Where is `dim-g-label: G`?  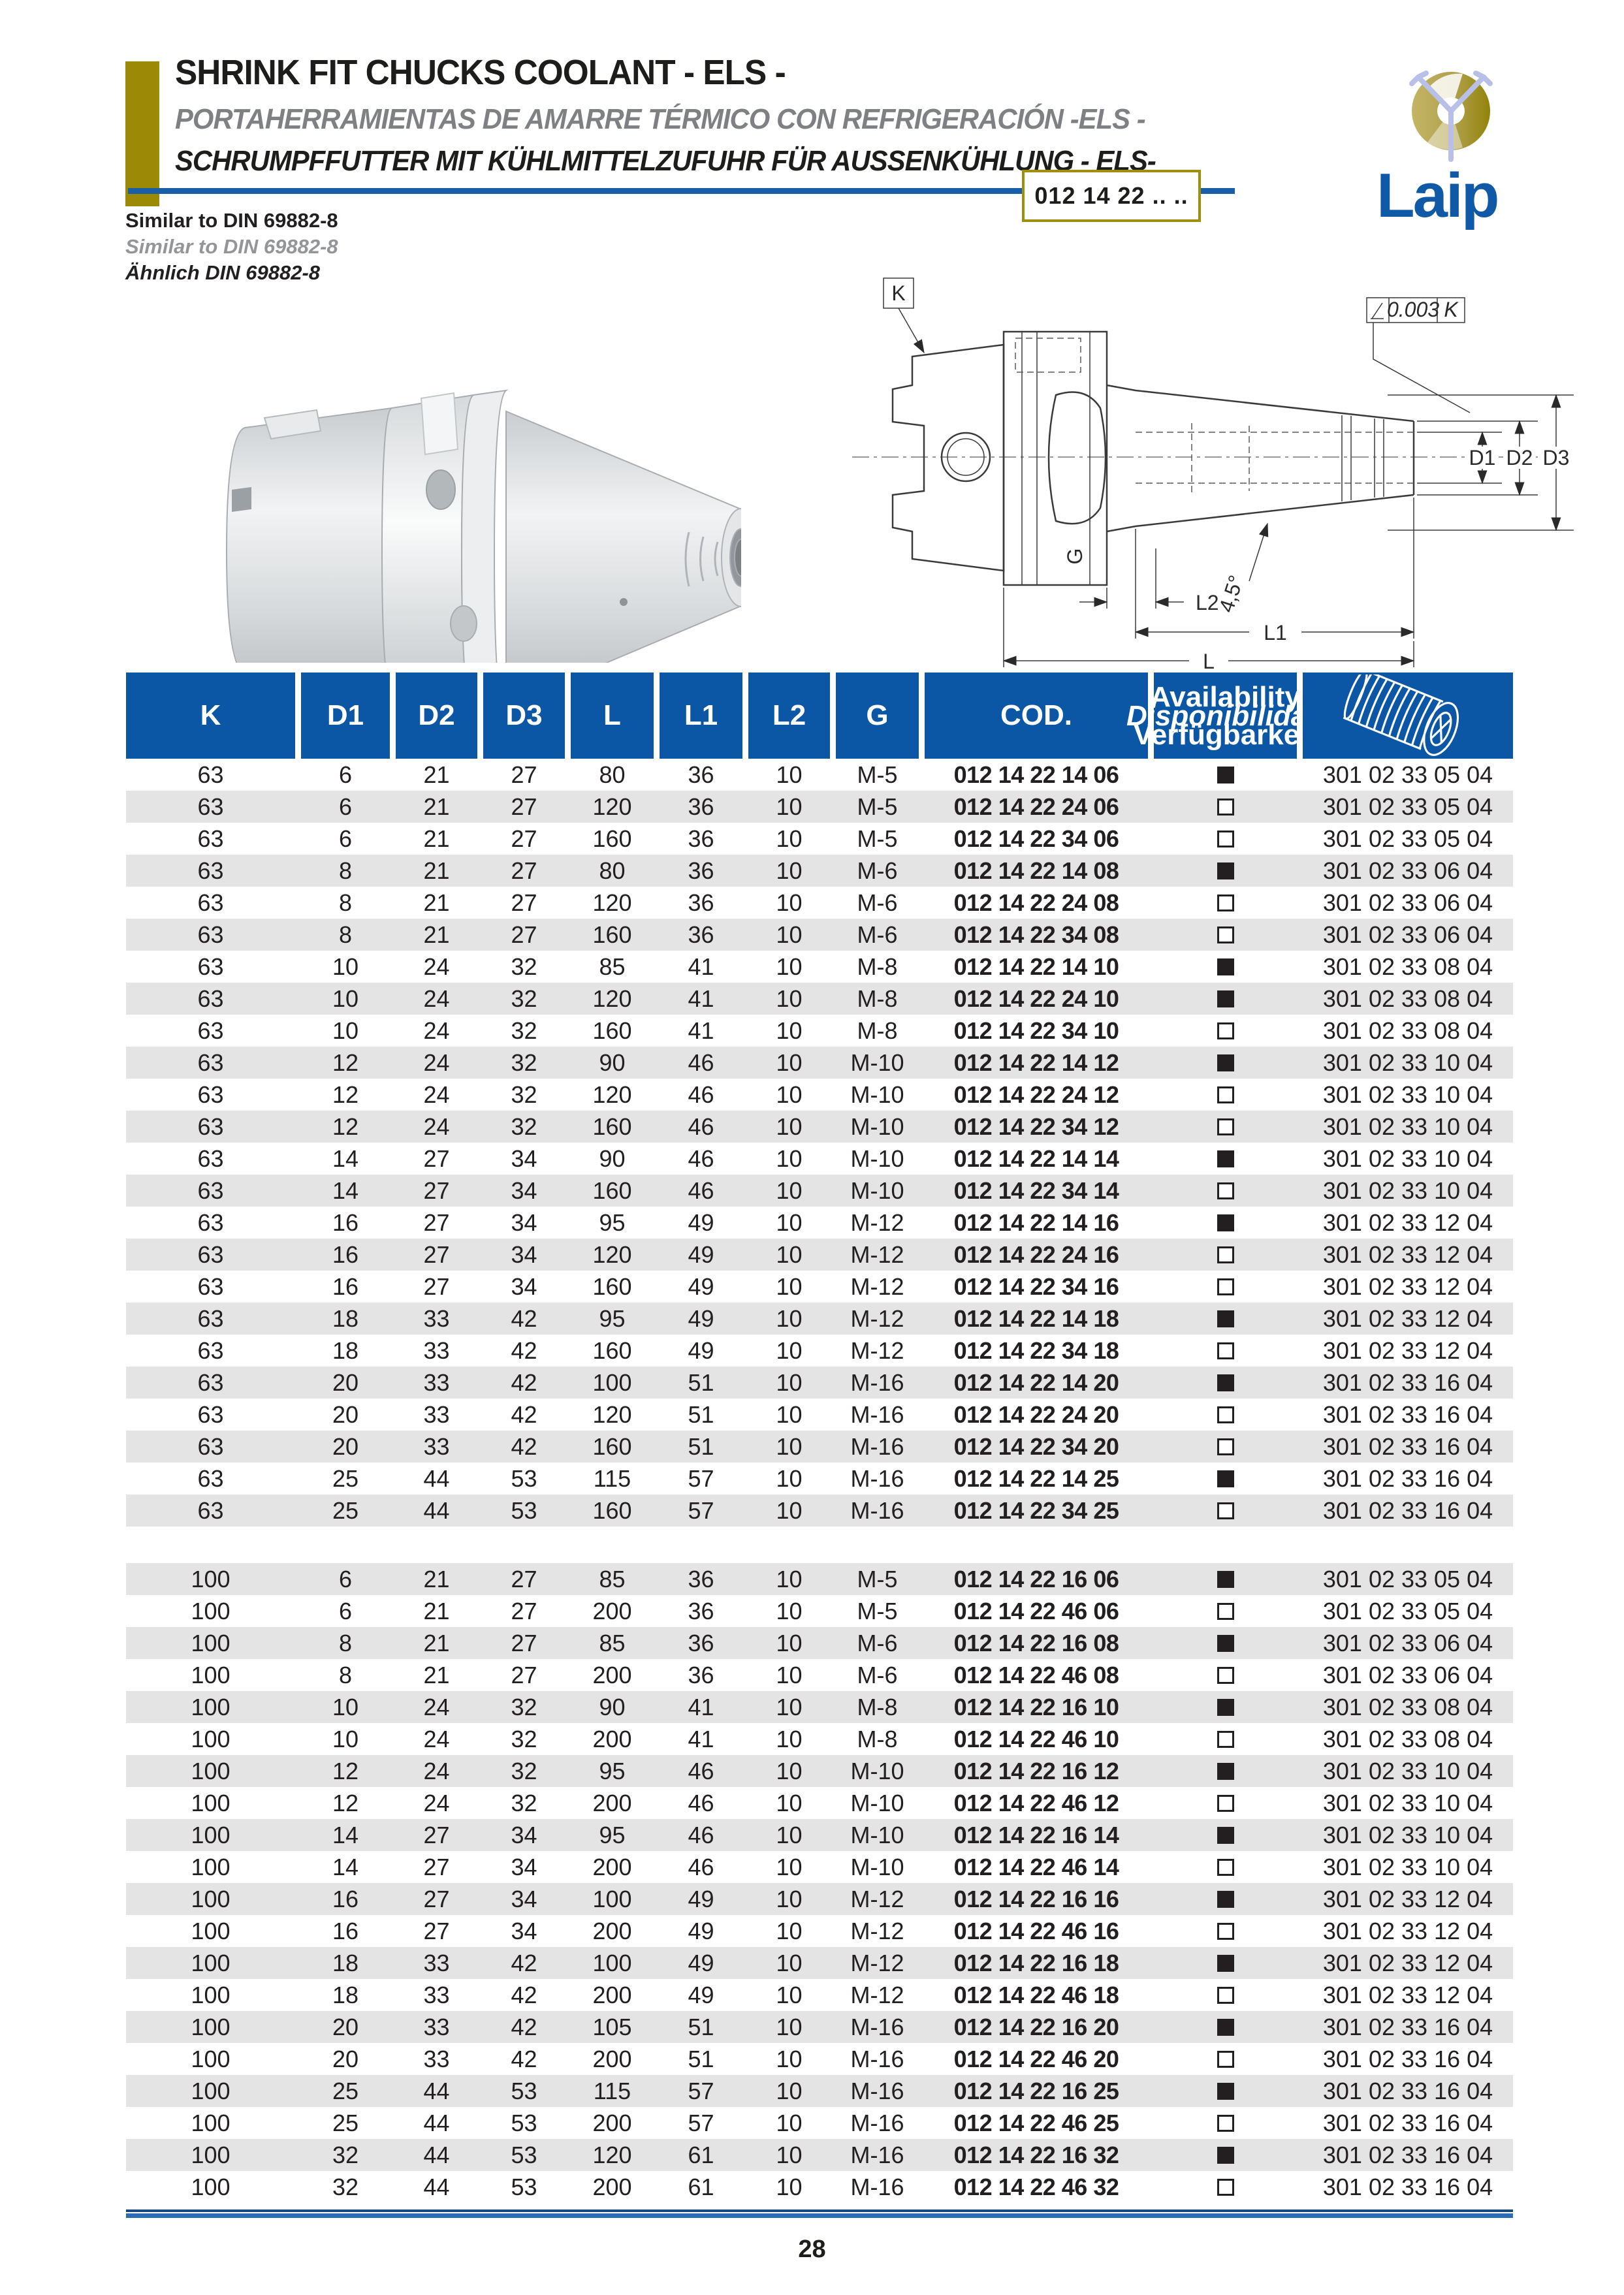
dim-g-label: G is located at coordinates (1075, 556).